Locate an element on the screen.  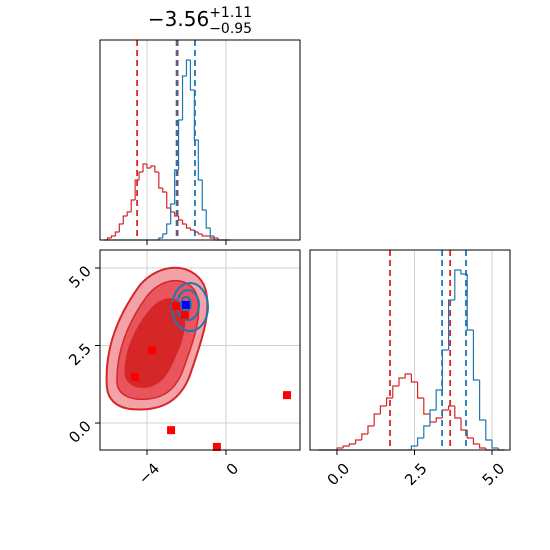
panel-title: −3.56+1.11 −0.95 is located at coordinates (200, 21).